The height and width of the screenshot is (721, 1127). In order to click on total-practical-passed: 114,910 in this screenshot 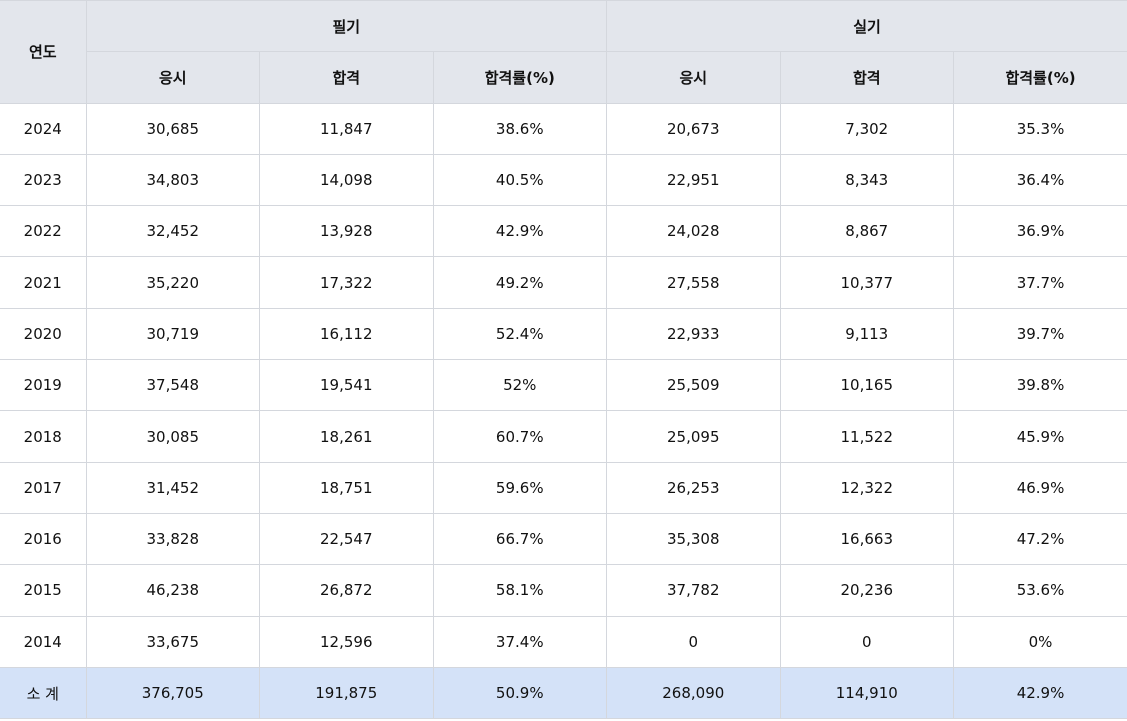, I will do `click(867, 693)`.